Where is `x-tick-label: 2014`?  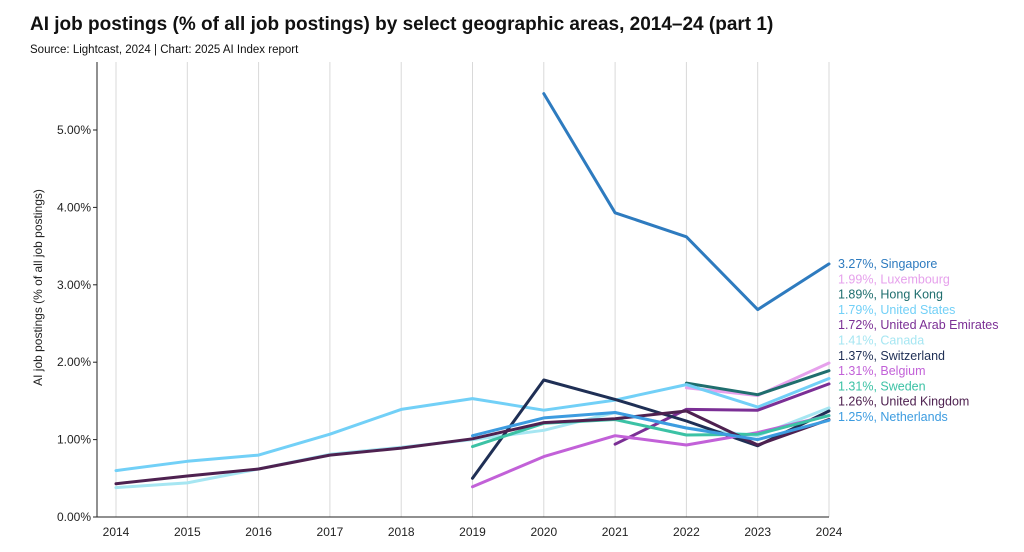 x-tick-label: 2014 is located at coordinates (116, 532).